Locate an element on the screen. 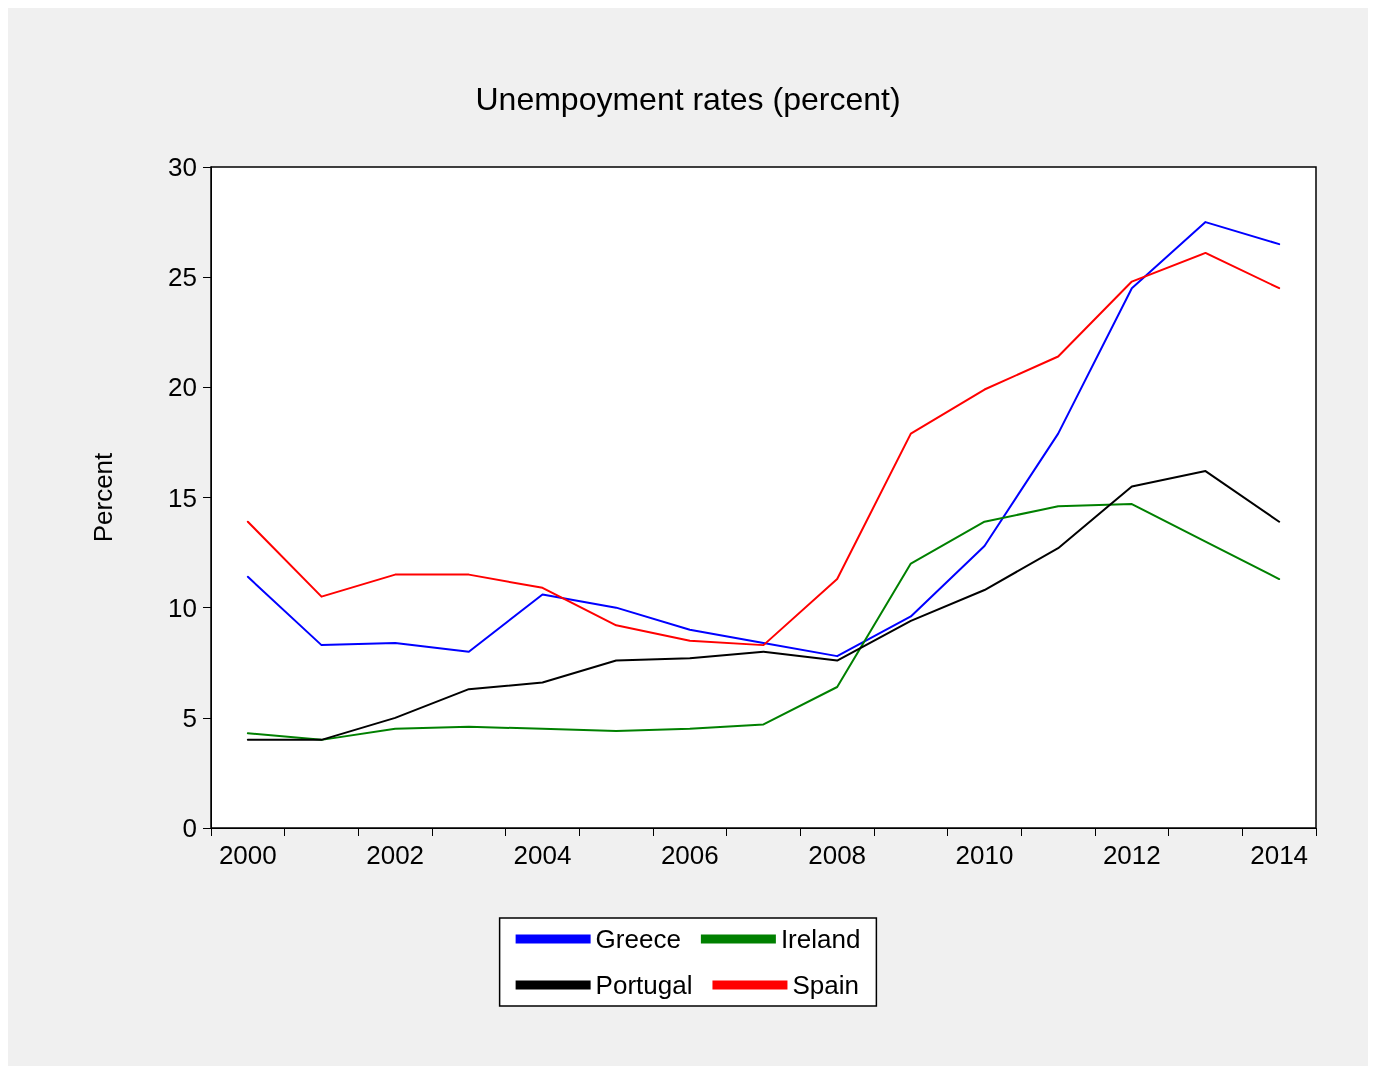 The image size is (1376, 1074). y-axis-title: Percent is located at coordinates (103, 497).